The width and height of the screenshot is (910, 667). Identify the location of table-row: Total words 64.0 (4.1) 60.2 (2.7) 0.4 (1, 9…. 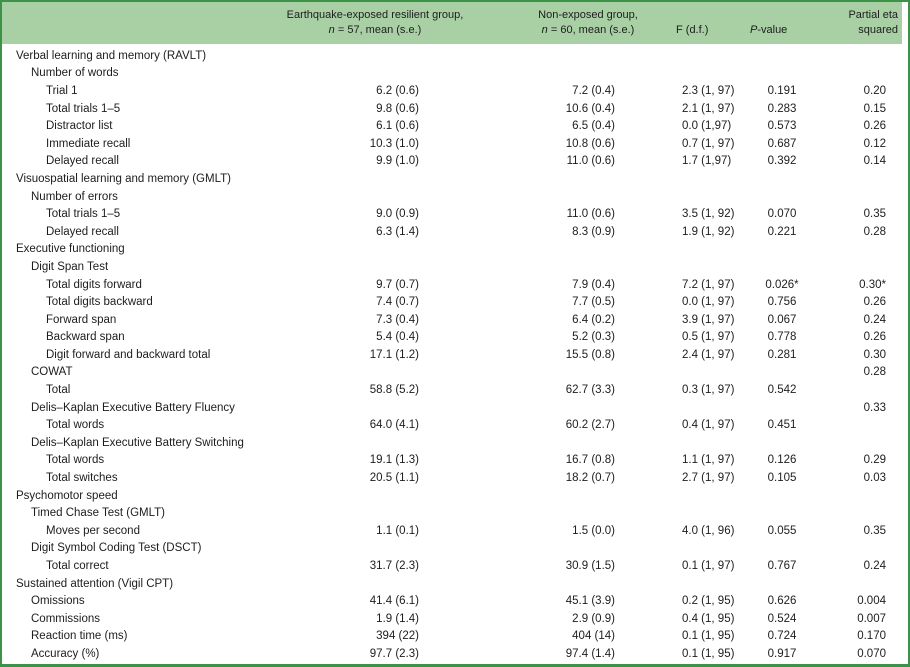
(455, 425).